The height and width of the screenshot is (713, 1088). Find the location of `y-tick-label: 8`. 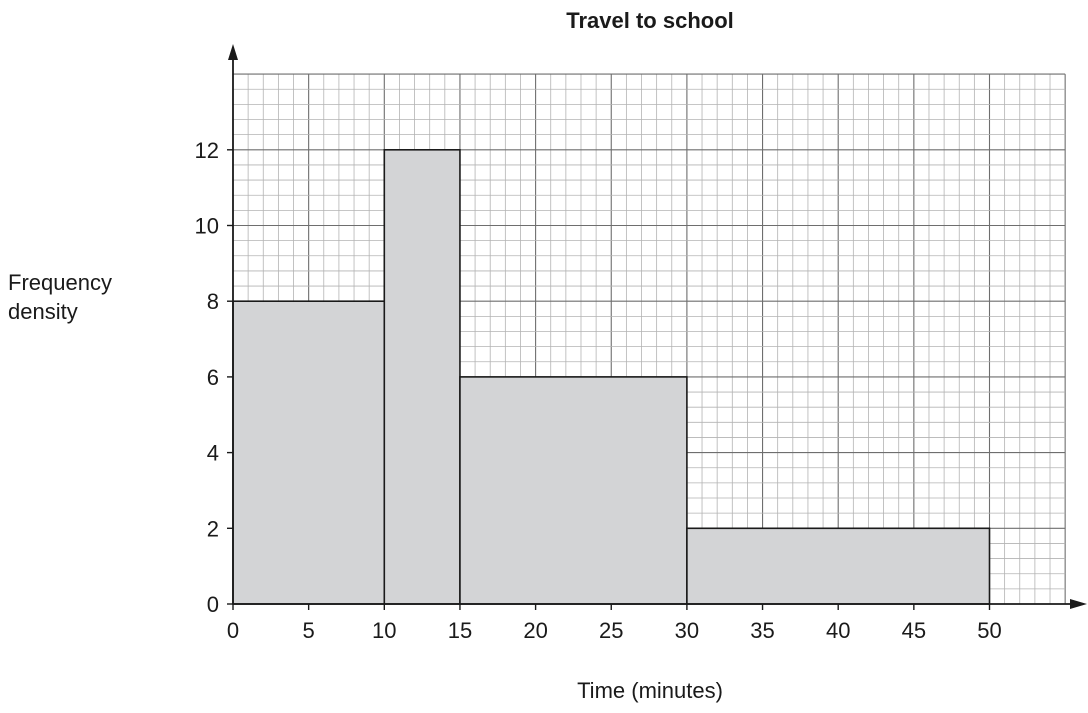

y-tick-label: 8 is located at coordinates (213, 301).